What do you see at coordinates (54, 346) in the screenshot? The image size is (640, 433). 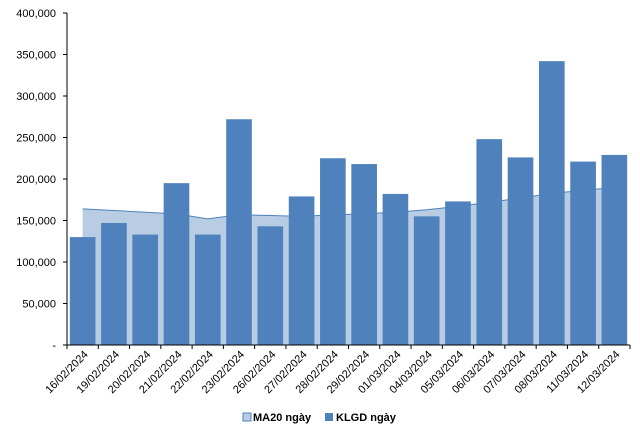 I see `y-tick-label: -` at bounding box center [54, 346].